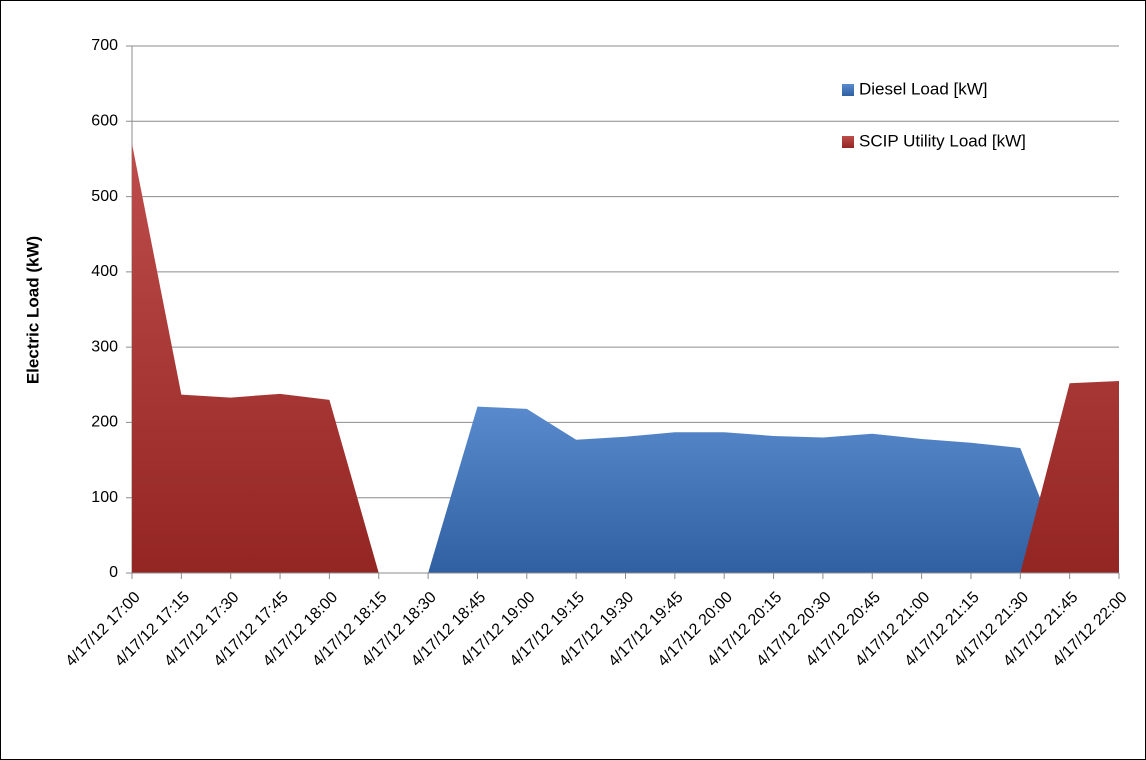 The width and height of the screenshot is (1146, 760). Describe the element at coordinates (104, 45) in the screenshot. I see `y-tick-label: 700` at that location.